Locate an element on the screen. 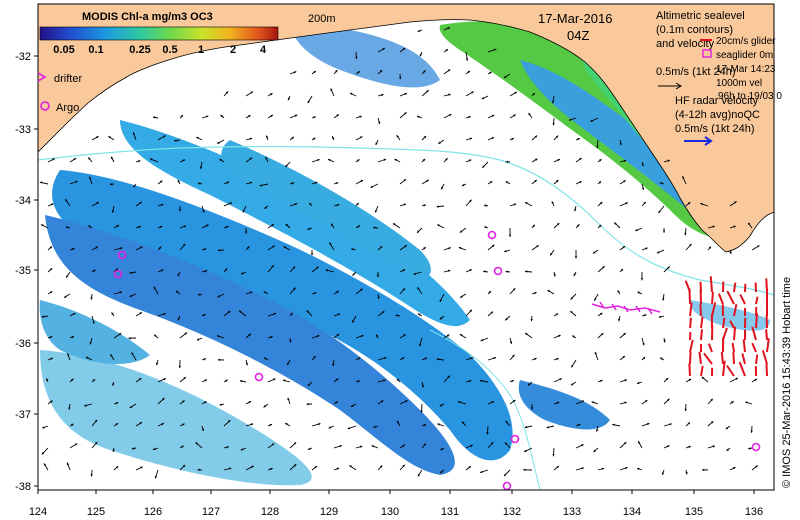  glider-line-4: 1000m vel is located at coordinates (739, 83).